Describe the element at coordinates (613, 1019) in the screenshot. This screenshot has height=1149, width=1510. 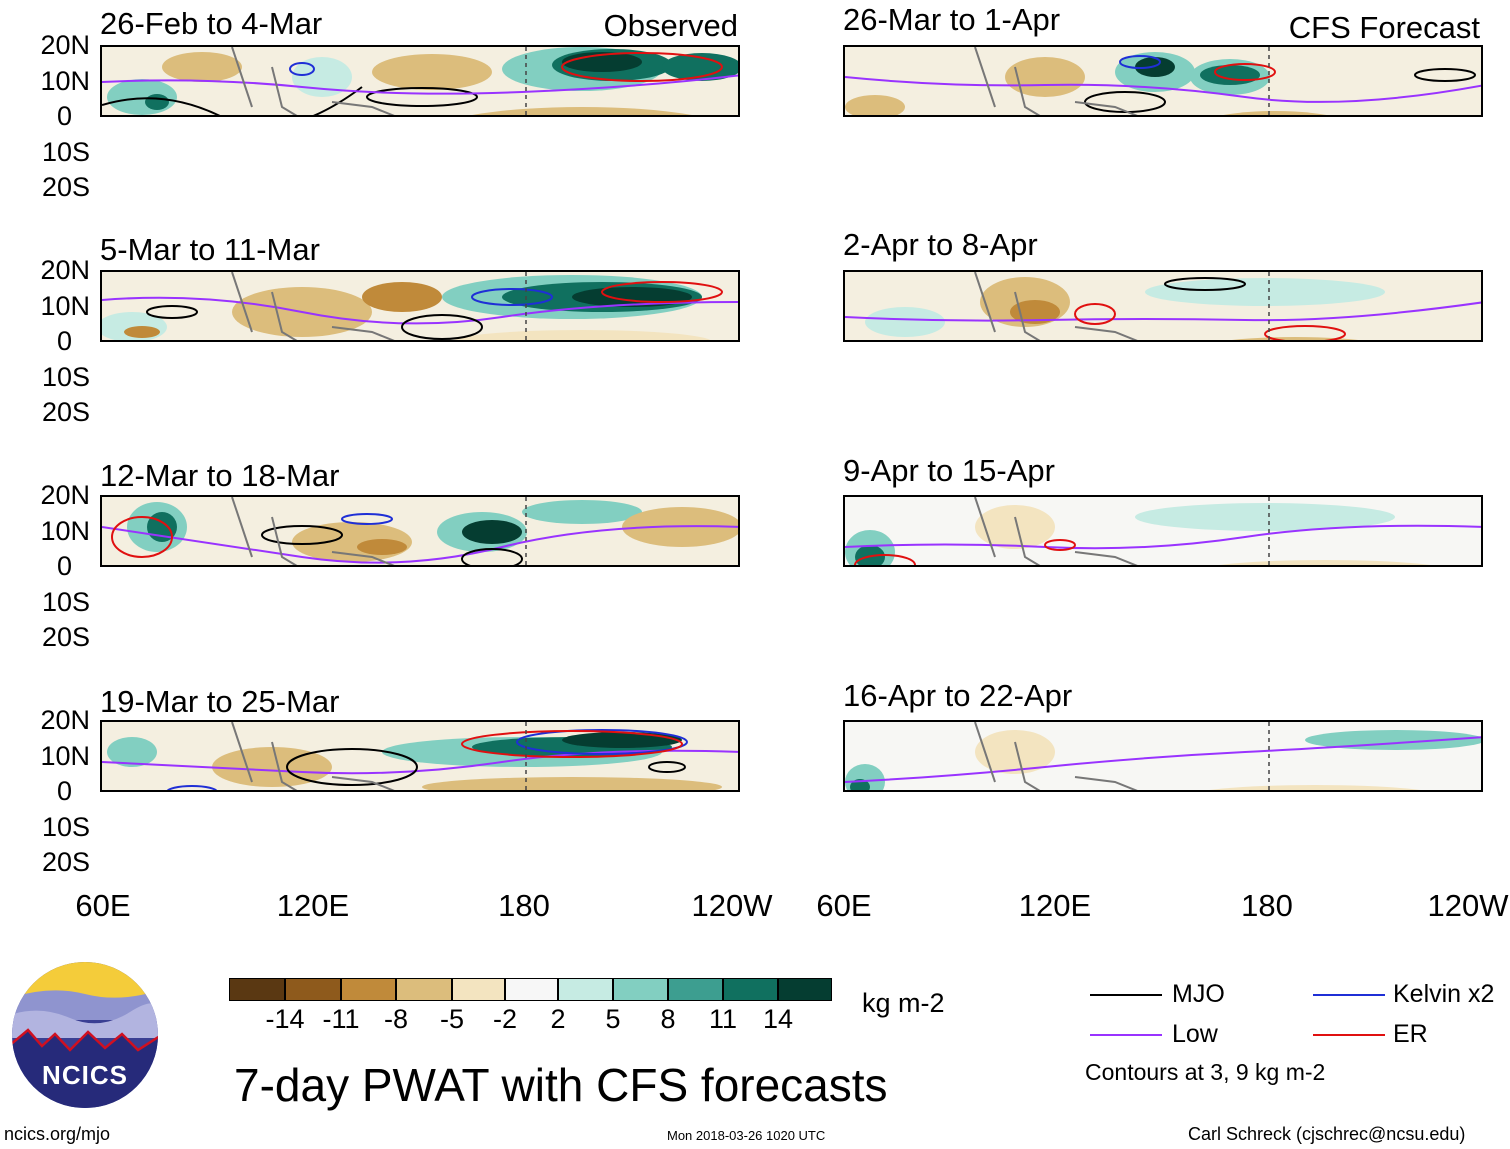
I see `colorbar-label: 5` at that location.